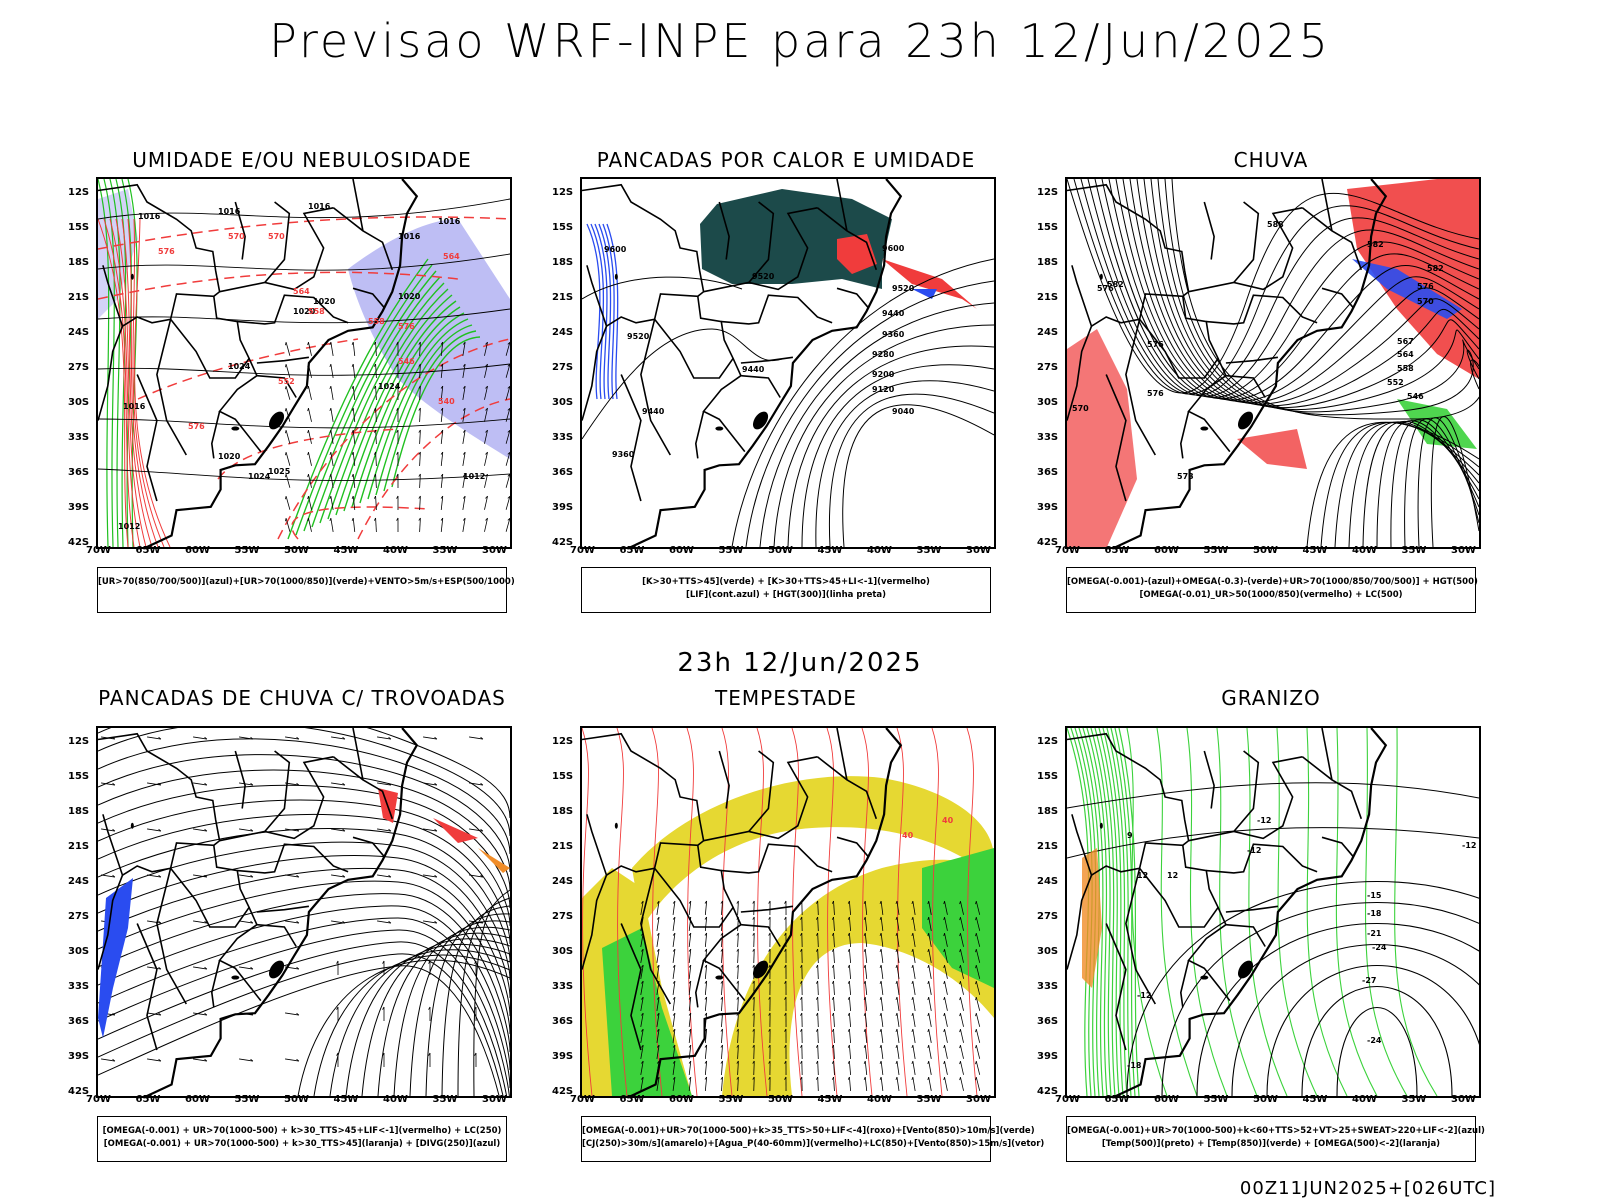  Describe the element at coordinates (883, 374) in the screenshot. I see `contour-label: 9200` at that location.